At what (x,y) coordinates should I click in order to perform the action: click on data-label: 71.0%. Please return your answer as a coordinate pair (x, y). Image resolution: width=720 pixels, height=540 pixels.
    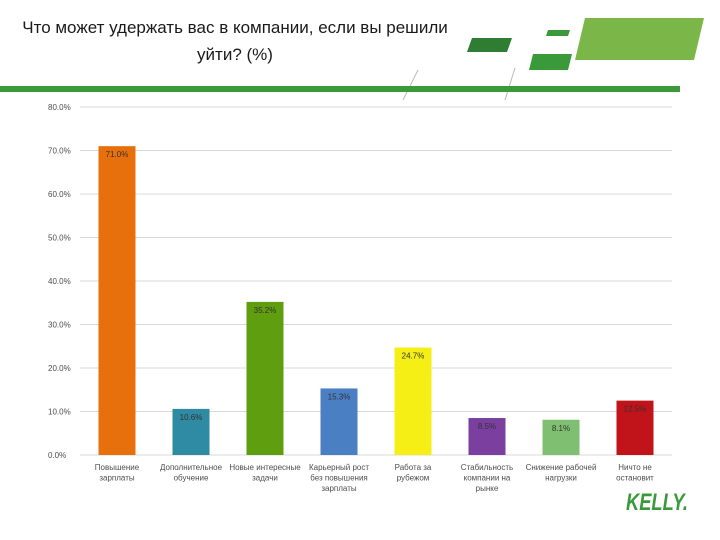
    Looking at the image, I should click on (117, 154).